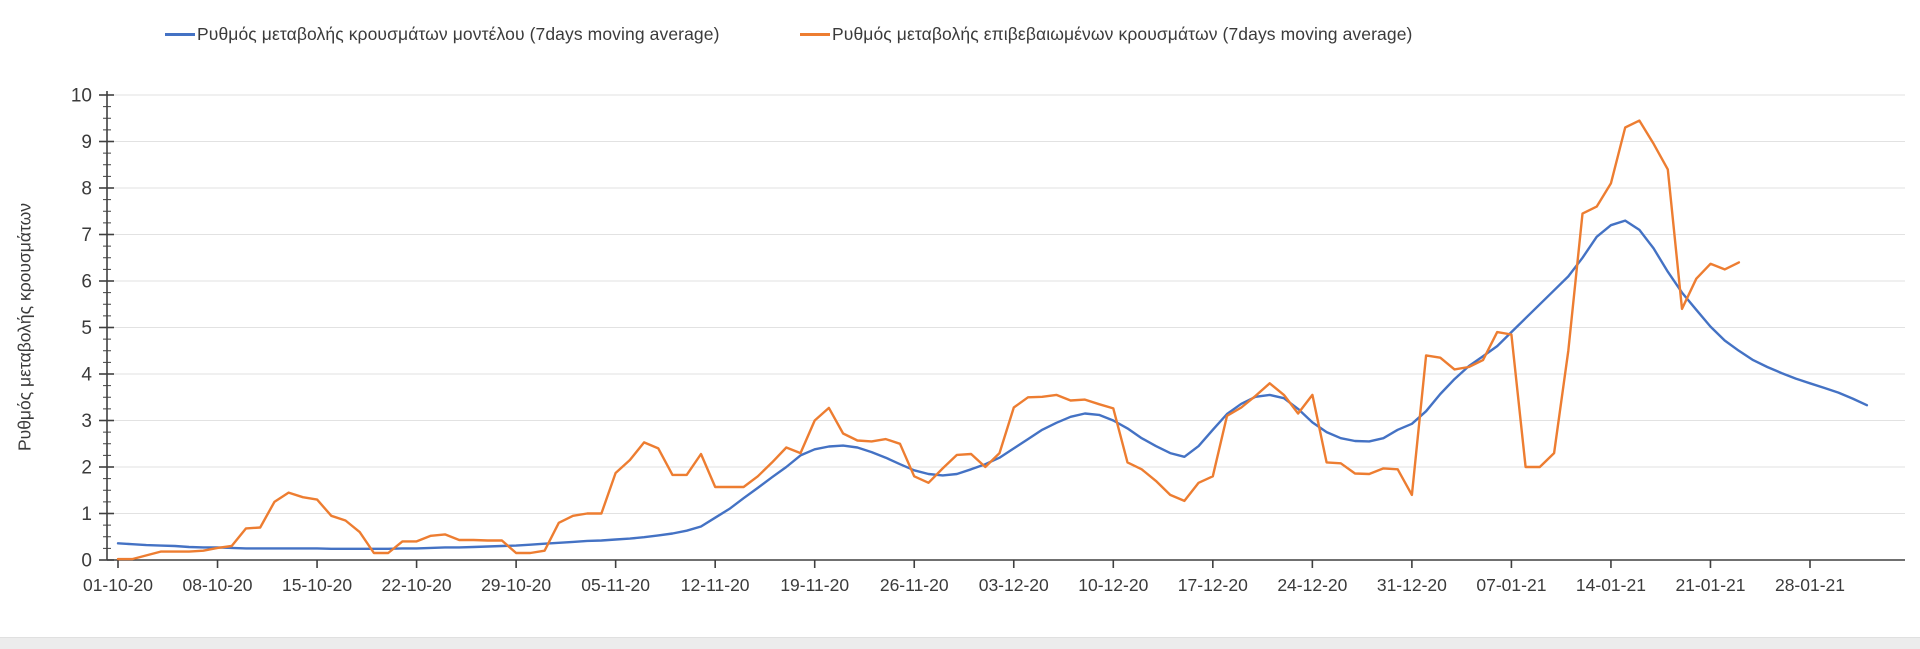 The height and width of the screenshot is (649, 1920). What do you see at coordinates (1312, 585) in the screenshot?
I see `x-tick-label: 24-12-20` at bounding box center [1312, 585].